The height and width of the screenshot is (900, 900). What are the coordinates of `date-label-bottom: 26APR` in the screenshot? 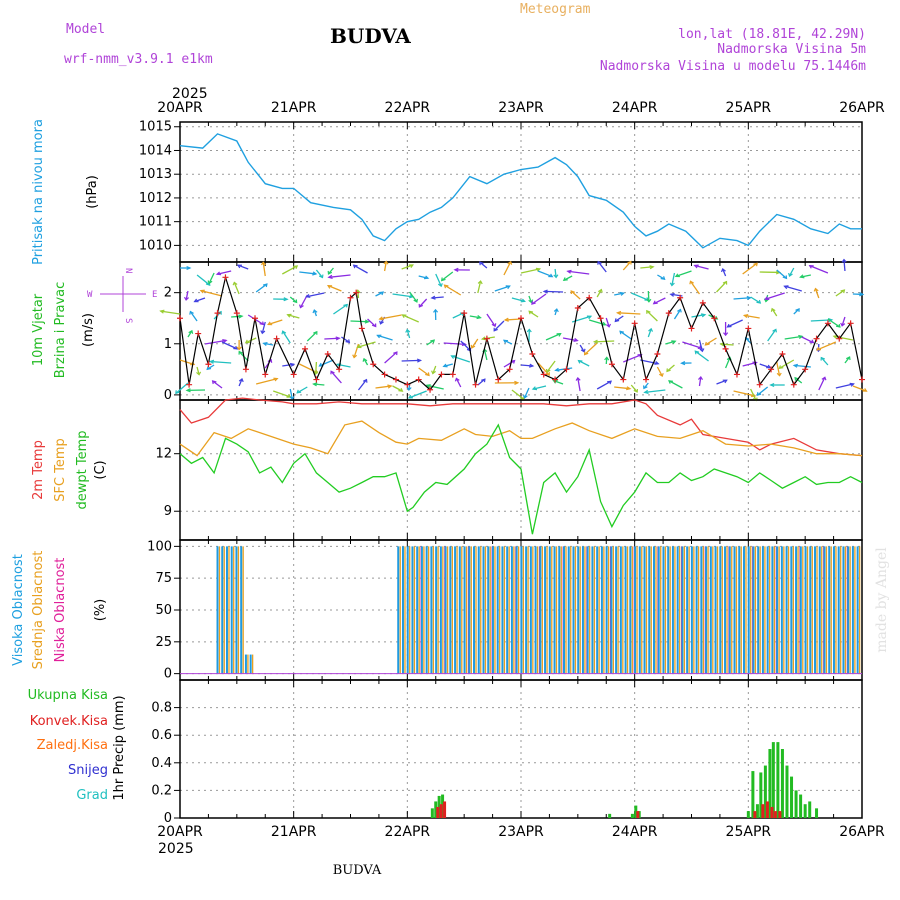 It's located at (862, 832).